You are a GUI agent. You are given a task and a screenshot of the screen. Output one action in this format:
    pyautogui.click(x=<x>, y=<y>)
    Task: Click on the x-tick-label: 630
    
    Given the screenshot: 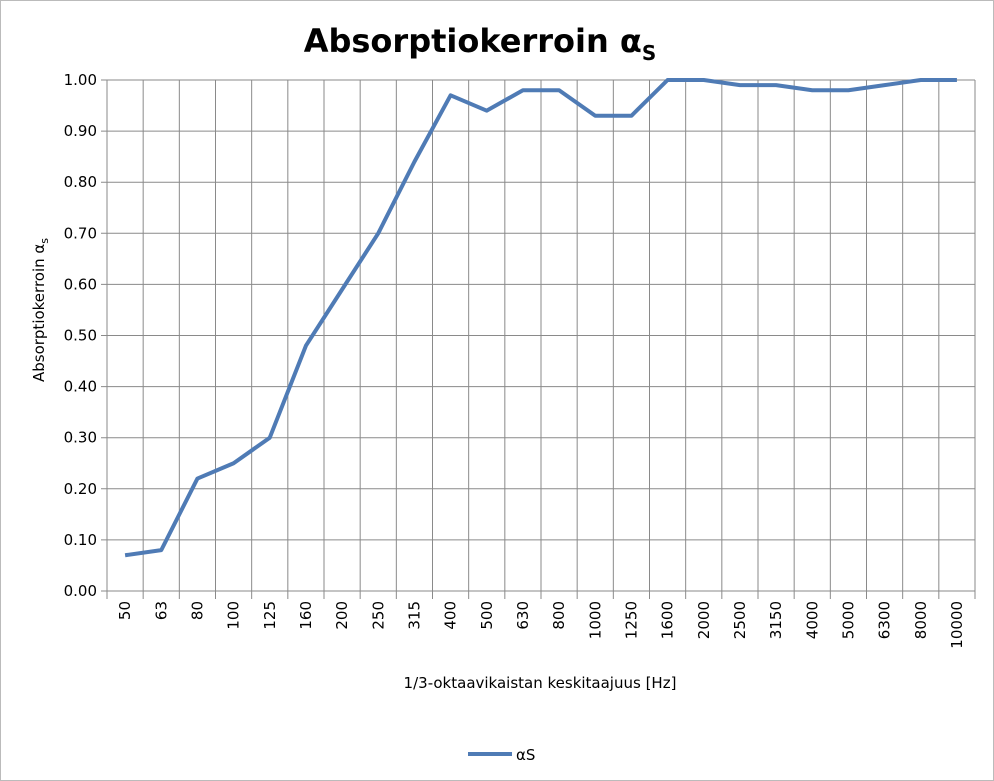 What is the action you would take?
    pyautogui.click(x=523, y=615)
    